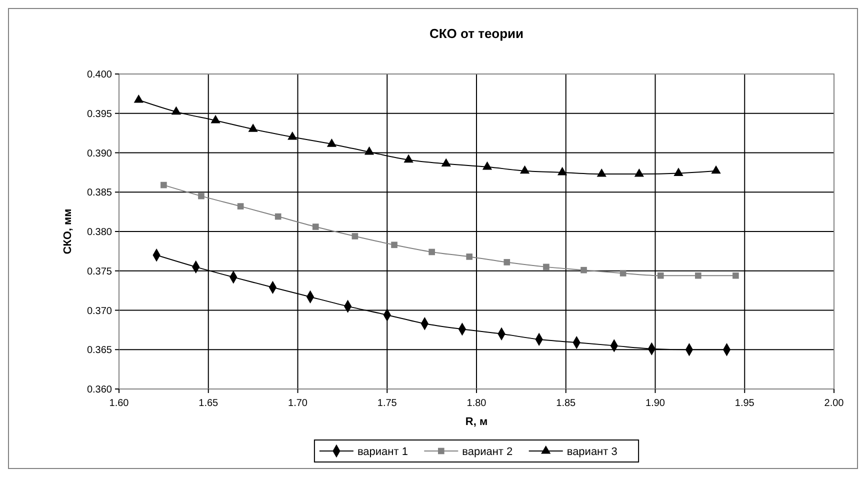 The height and width of the screenshot is (477, 866). What do you see at coordinates (119, 403) in the screenshot?
I see `x-tick-label: 1.60` at bounding box center [119, 403].